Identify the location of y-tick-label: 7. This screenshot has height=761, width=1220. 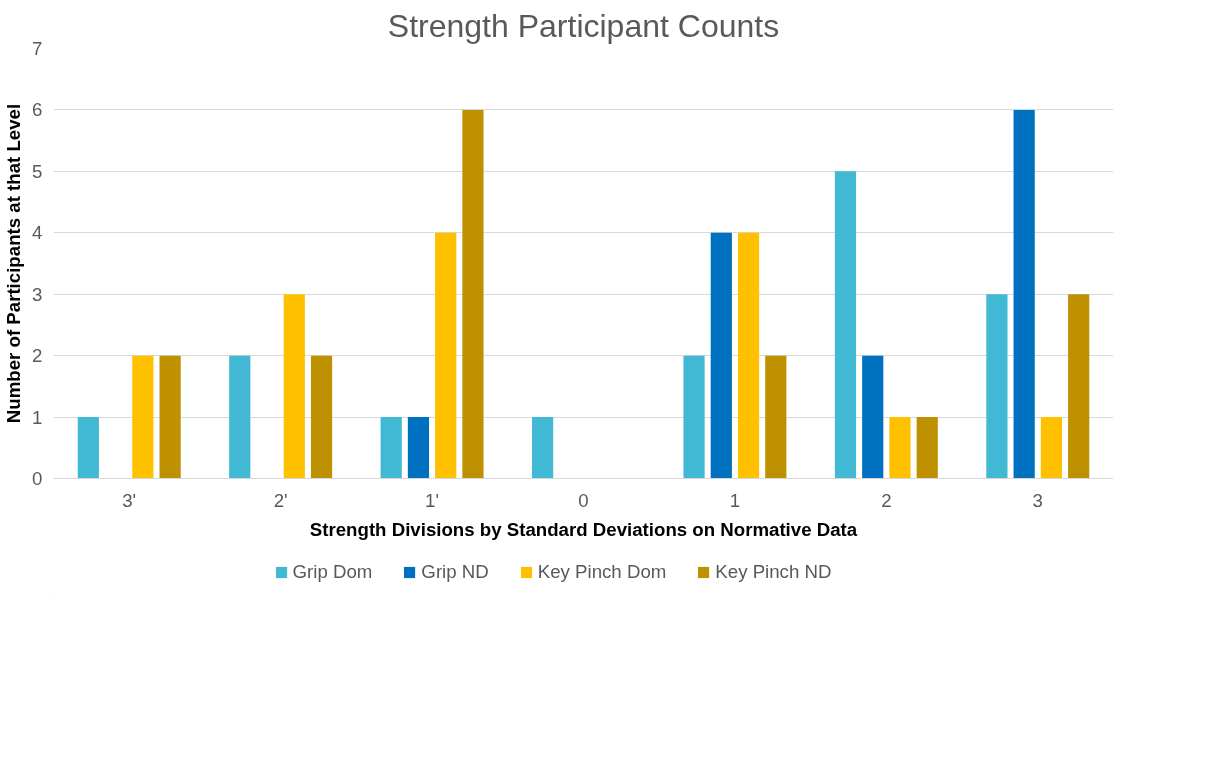
(37, 48).